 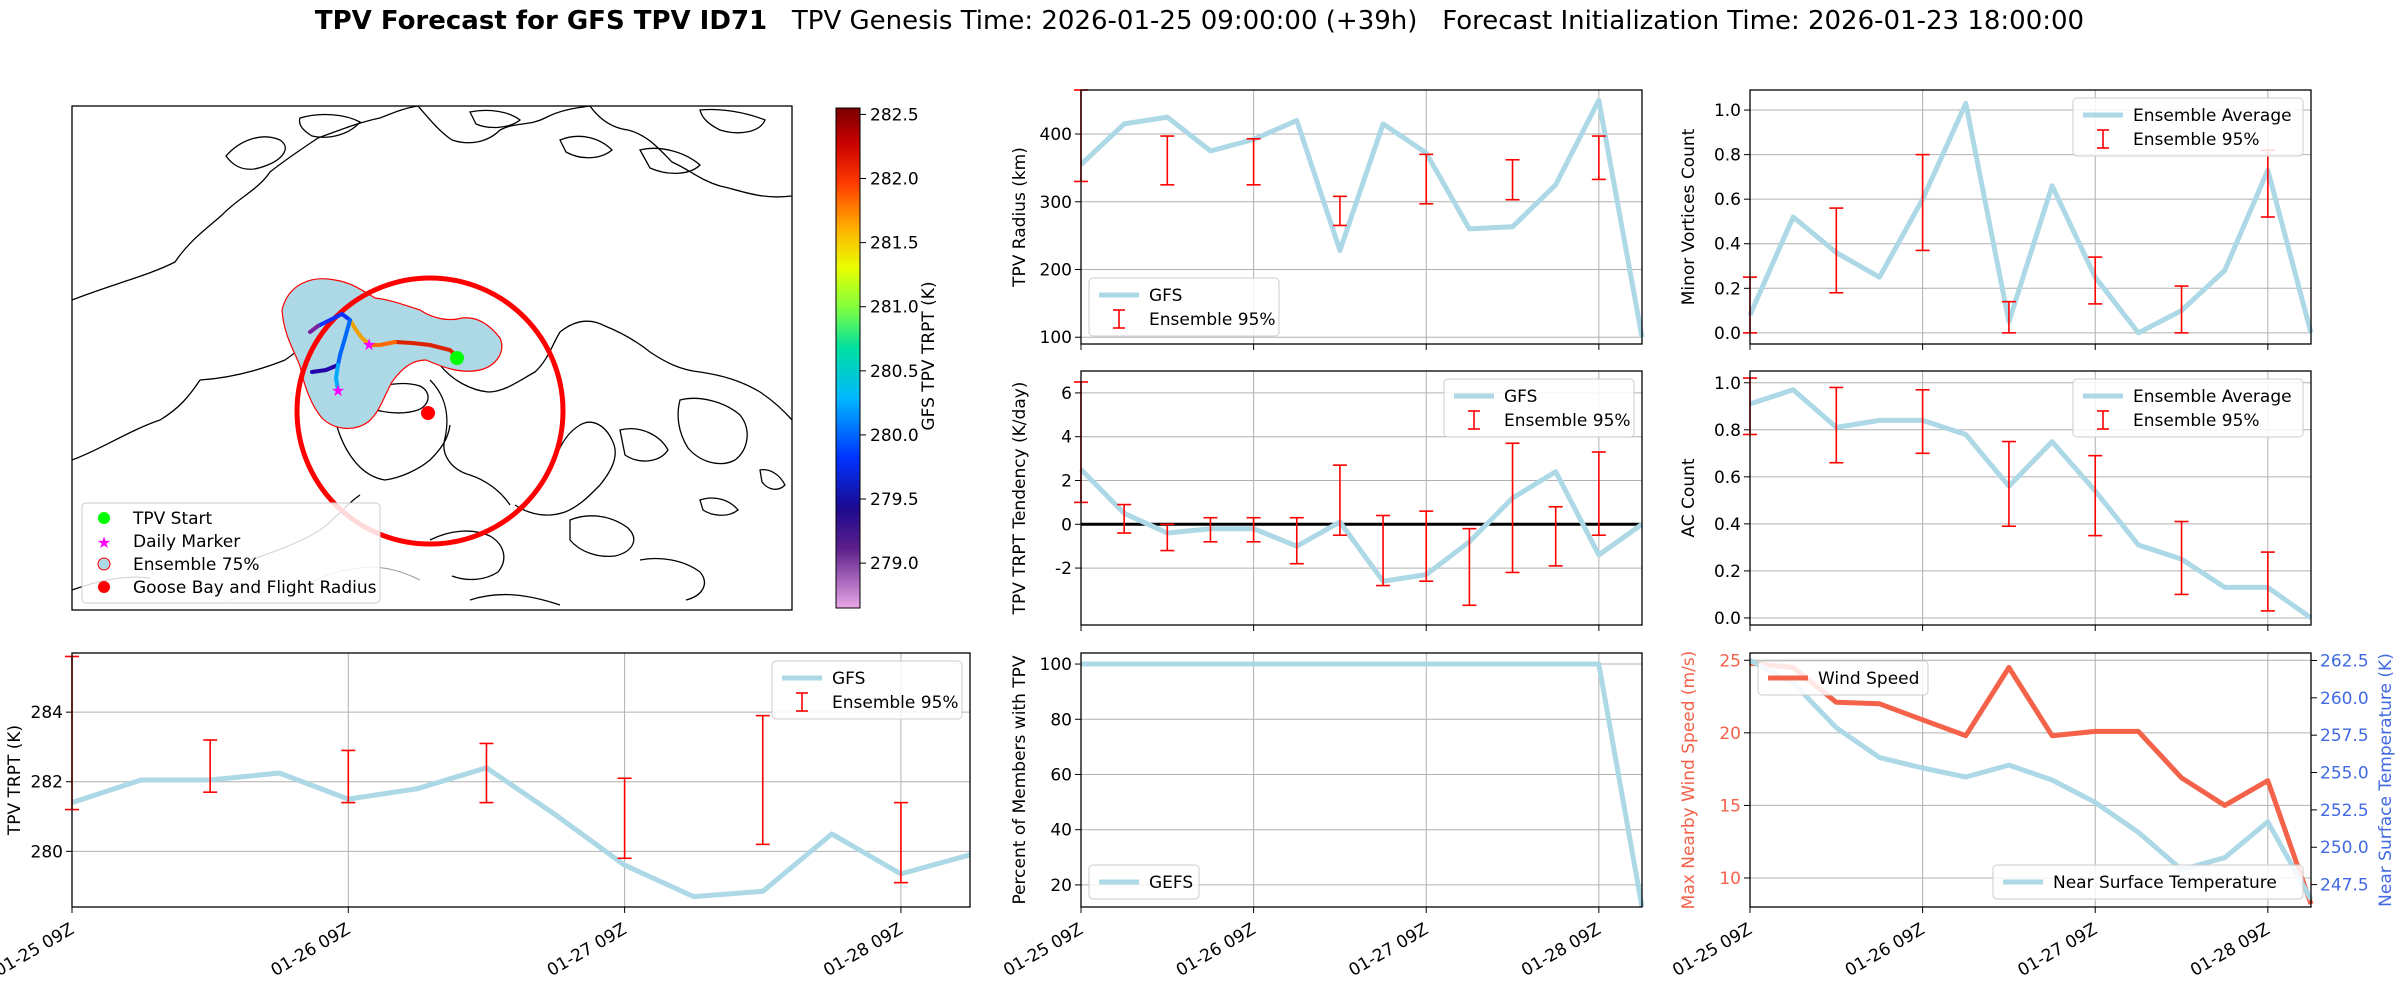 I want to click on series-line-near-surface-temperature, so click(x=2031, y=779).